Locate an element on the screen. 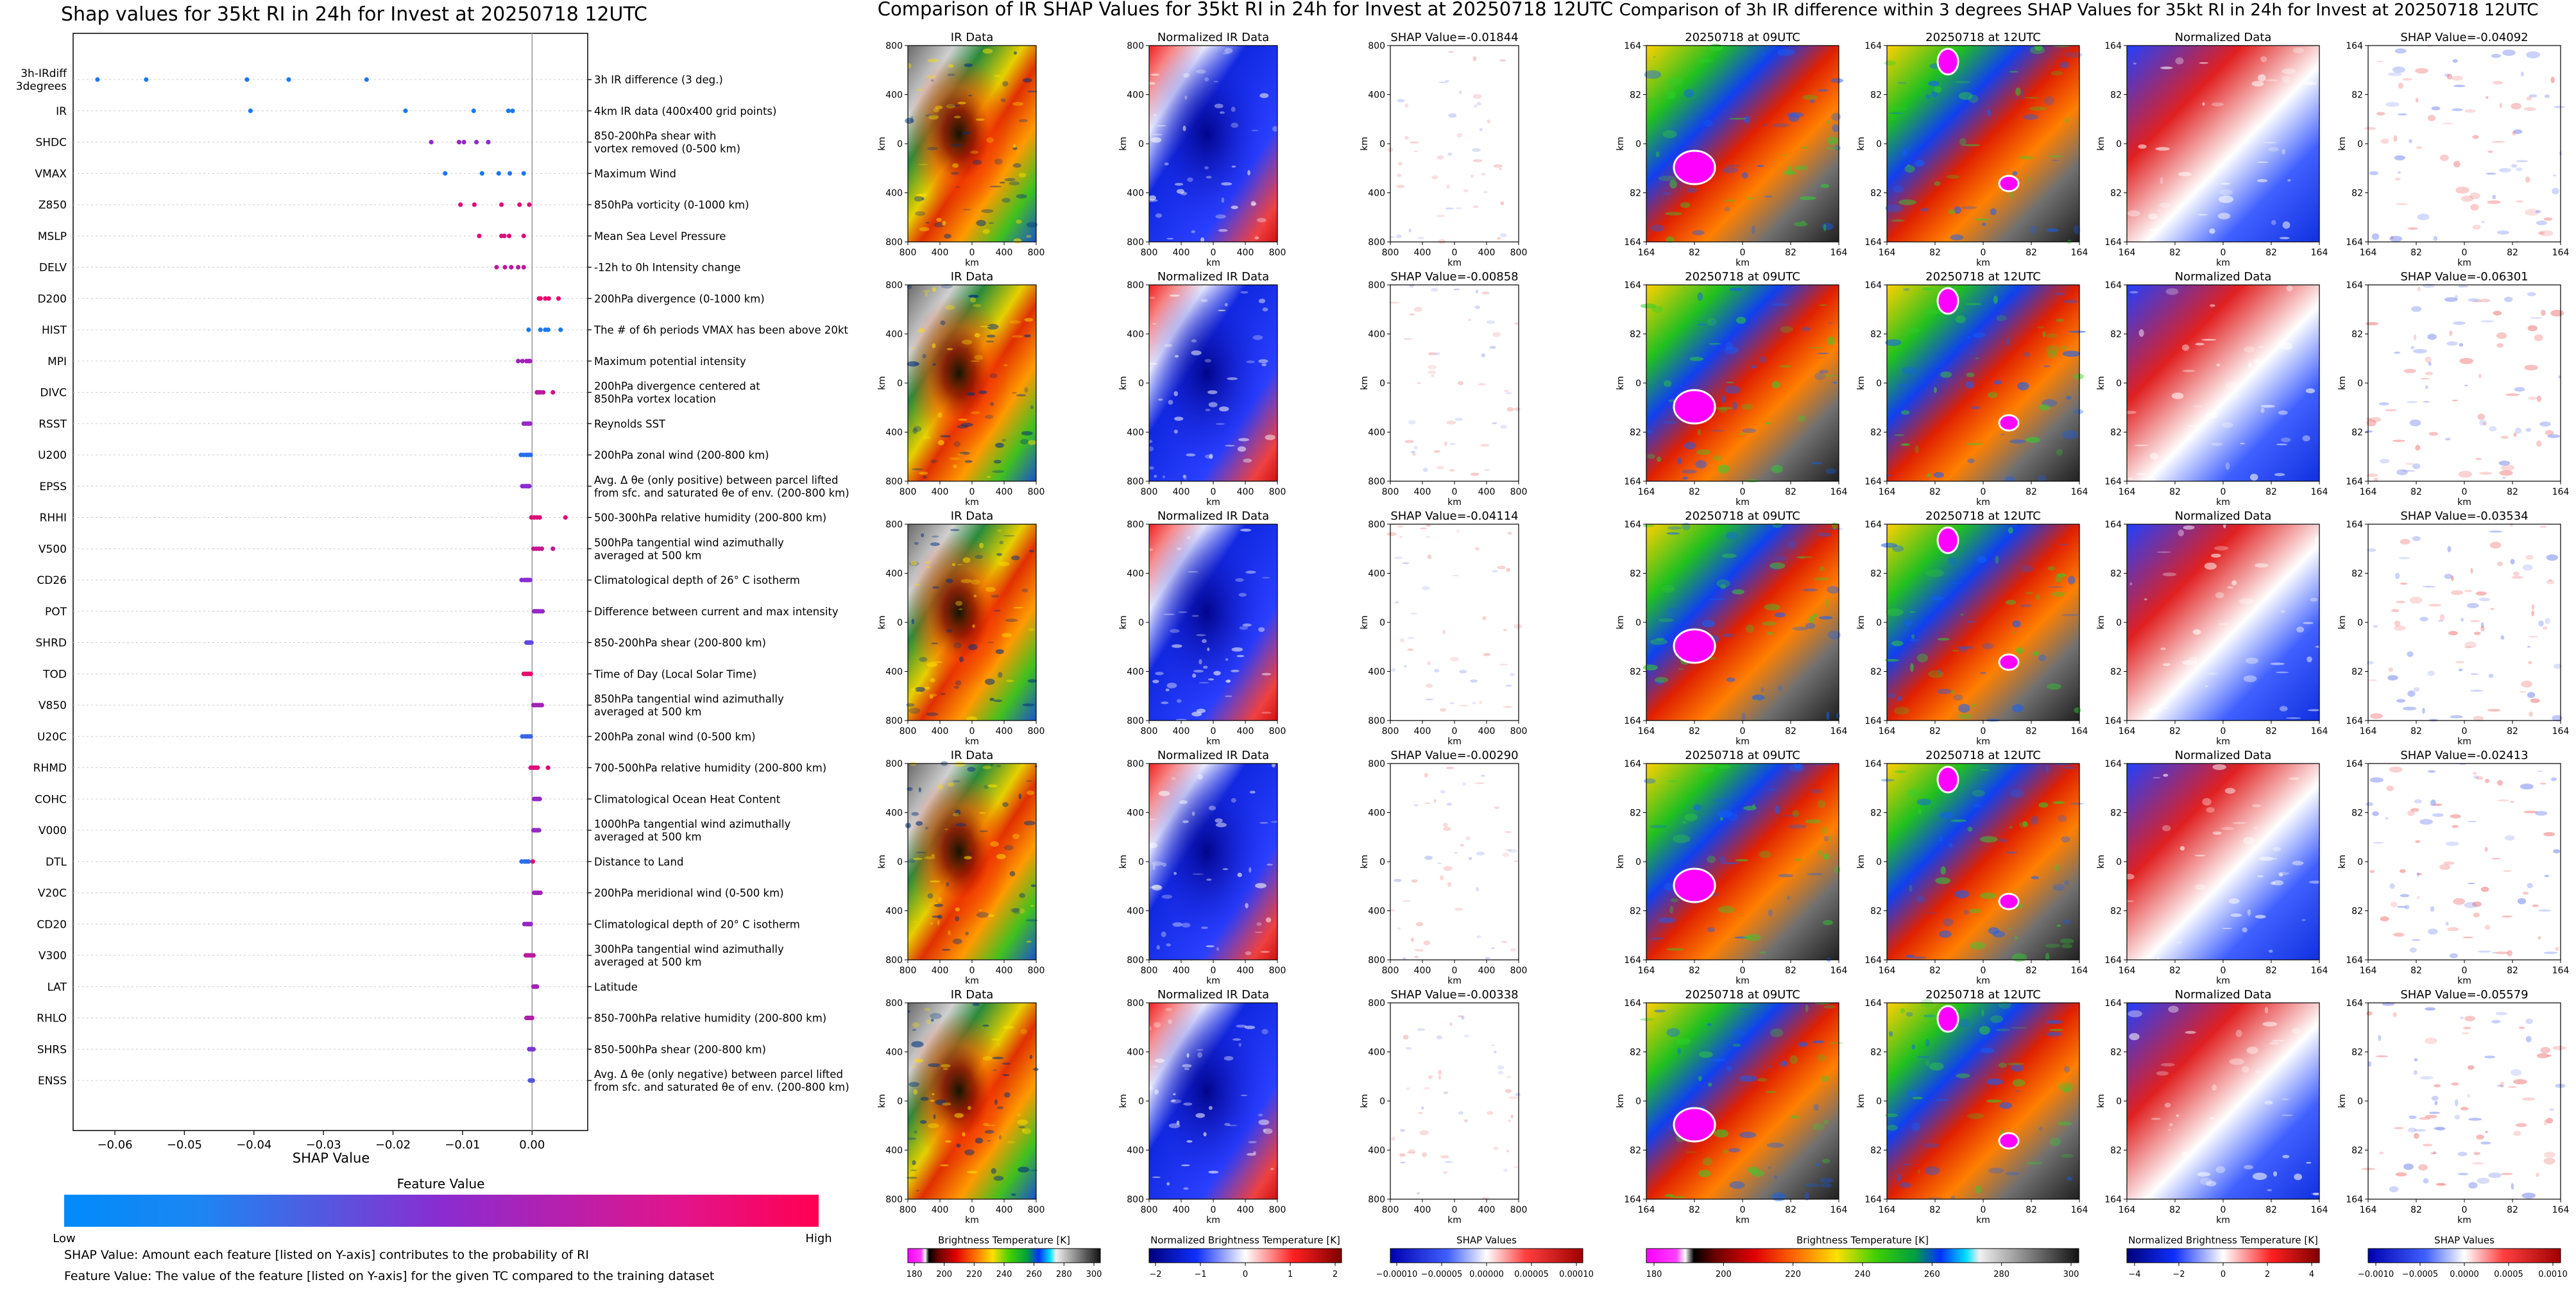 This screenshot has height=1289, width=2576. feature-description: Latitude is located at coordinates (616, 987).